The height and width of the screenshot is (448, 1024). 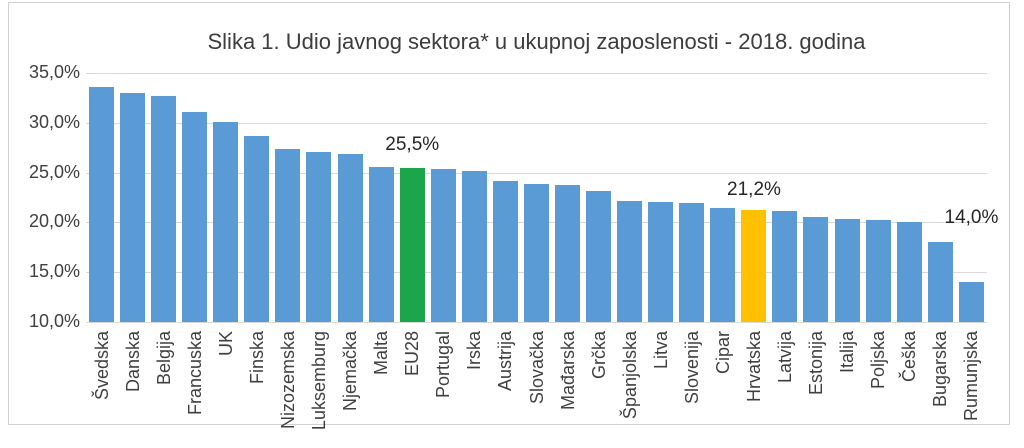 I want to click on x-label-češka: Češka, so click(x=909, y=357).